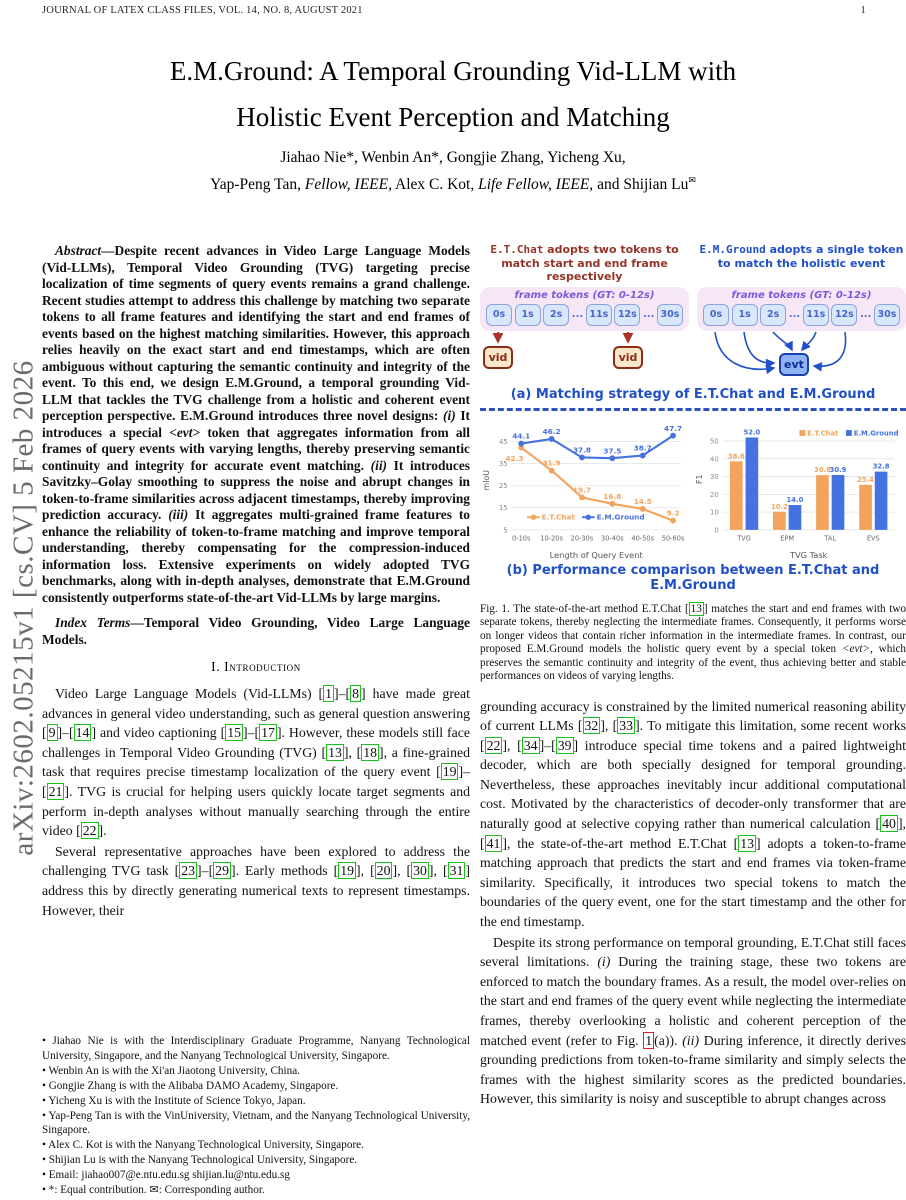 The width and height of the screenshot is (906, 1200). I want to click on citation-link: 30, so click(420, 871).